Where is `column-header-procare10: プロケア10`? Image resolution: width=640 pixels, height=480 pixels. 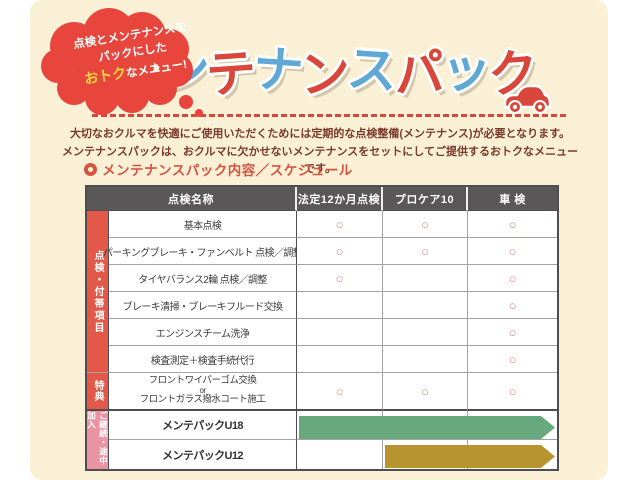
column-header-procare10: プロケア10 is located at coordinates (425, 199).